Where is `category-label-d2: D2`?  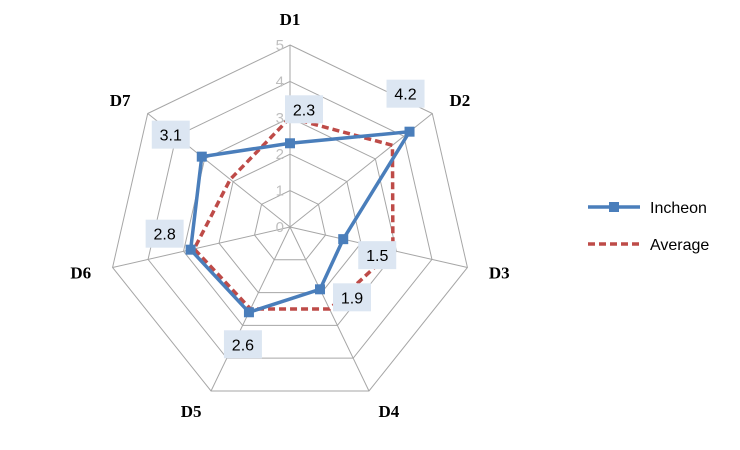 category-label-d2: D2 is located at coordinates (459, 100).